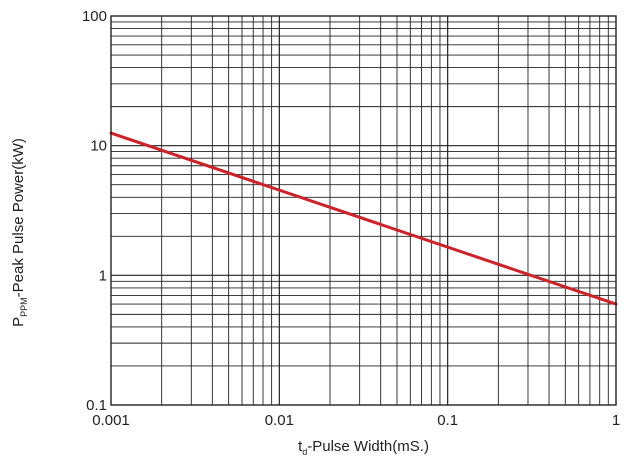 This screenshot has height=462, width=630. Describe the element at coordinates (18, 217) in the screenshot. I see `y-axis-title-rest: -Peak Pulse Power(kW)` at that location.